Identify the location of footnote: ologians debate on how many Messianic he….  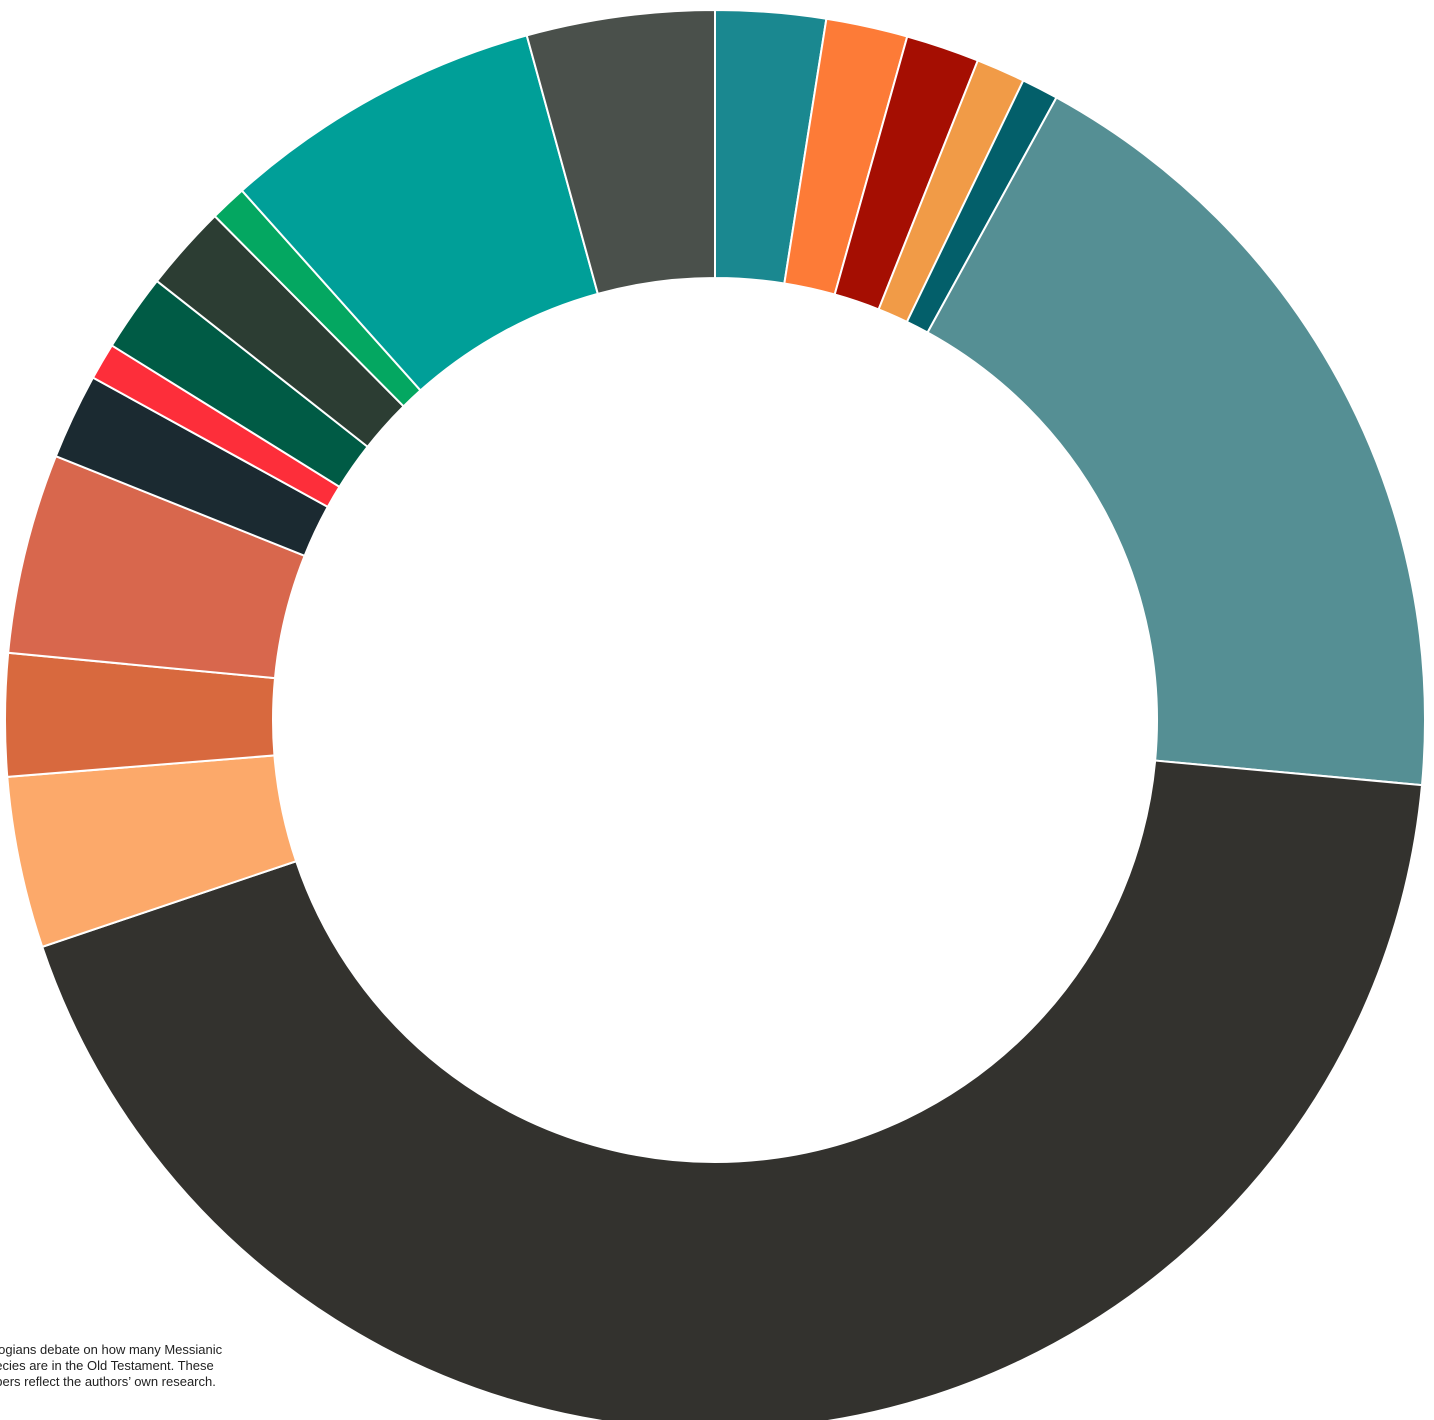
(144, 1366).